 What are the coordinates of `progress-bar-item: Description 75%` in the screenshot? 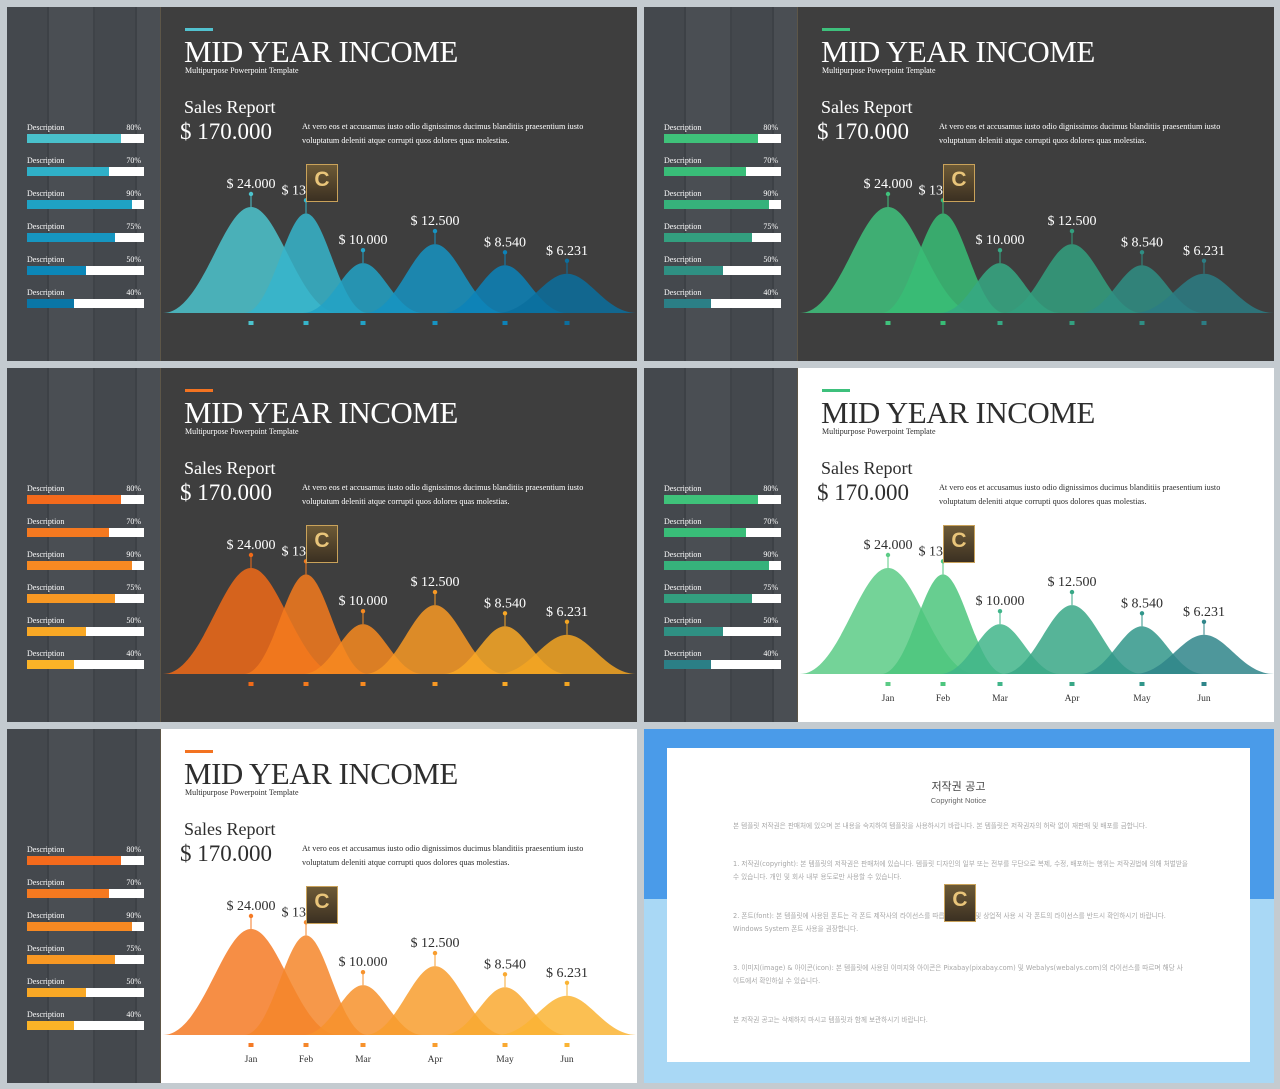 It's located at (723, 594).